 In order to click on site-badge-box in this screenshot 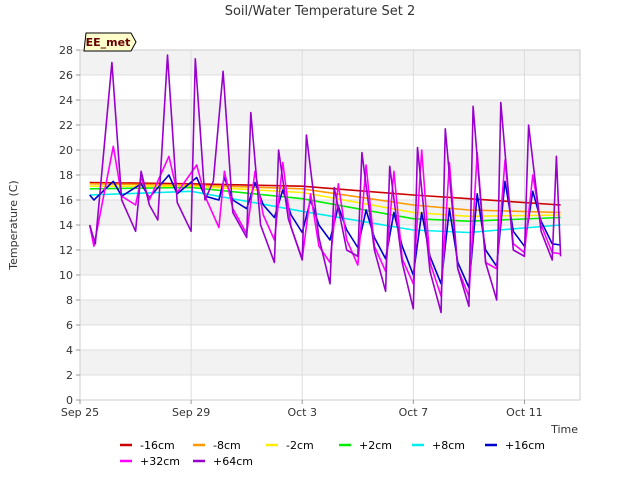, I will do `click(110, 42)`.